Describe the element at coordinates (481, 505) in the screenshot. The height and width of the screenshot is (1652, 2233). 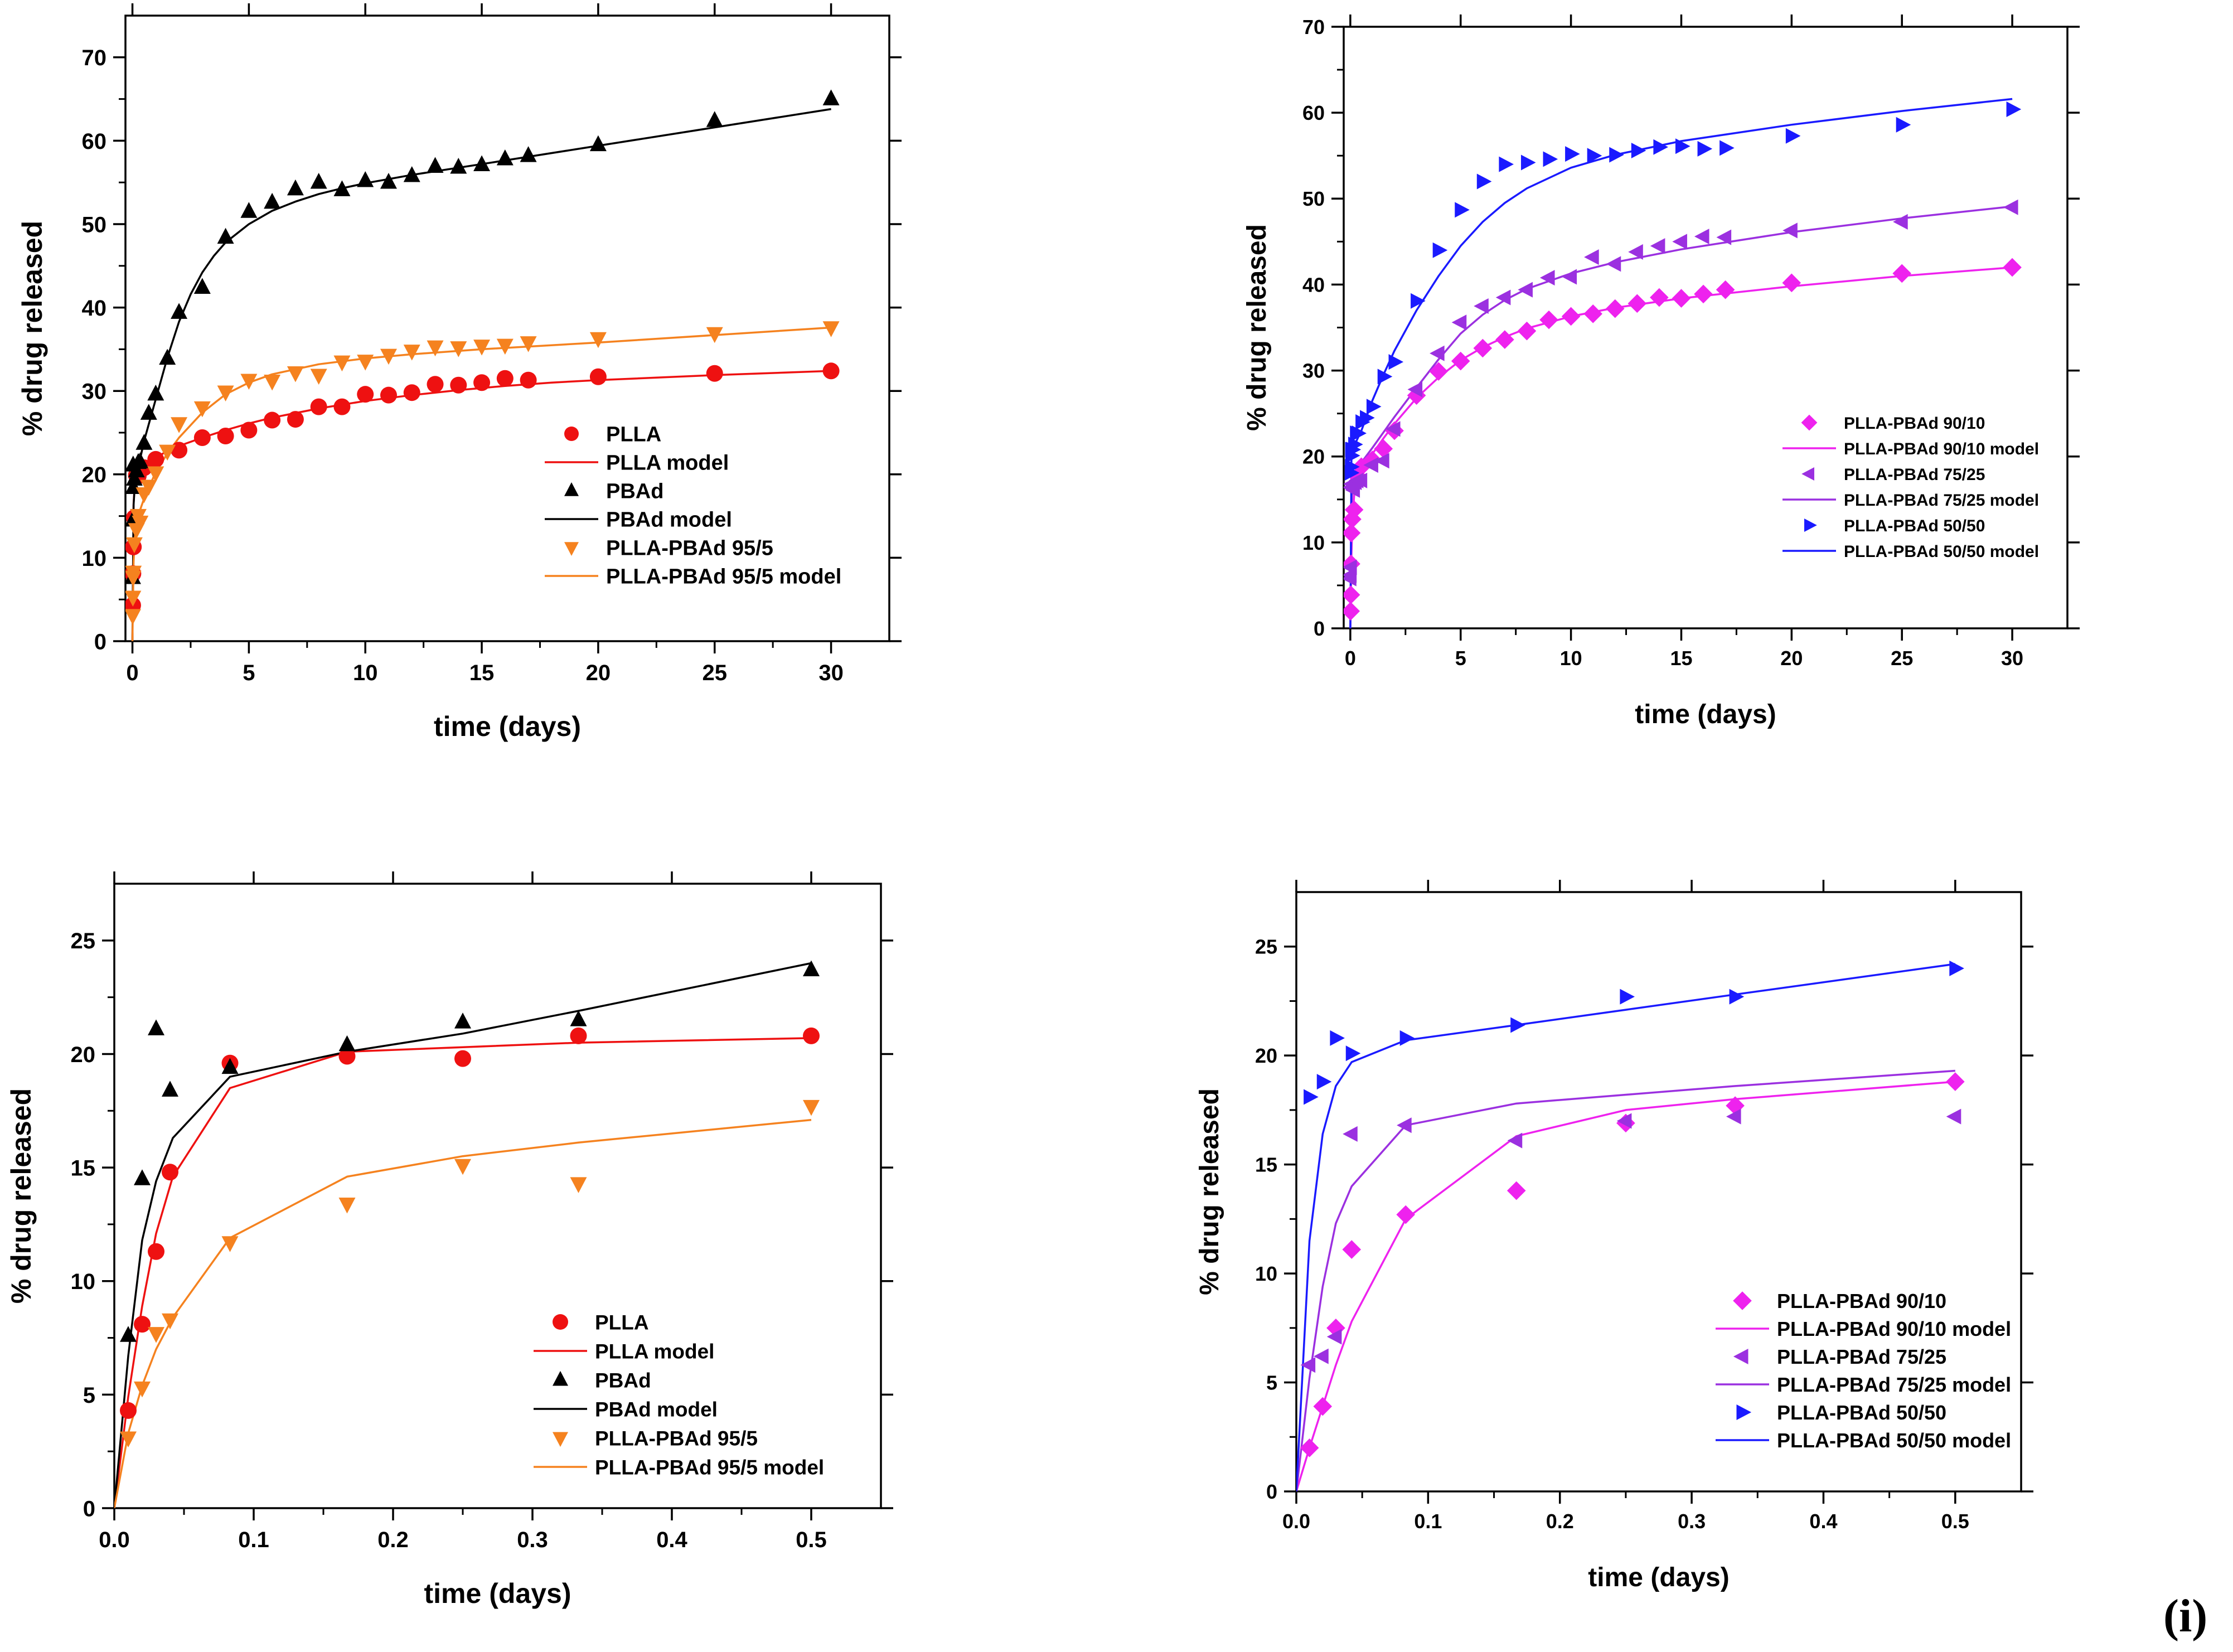
I see `series-line-plla-model` at that location.